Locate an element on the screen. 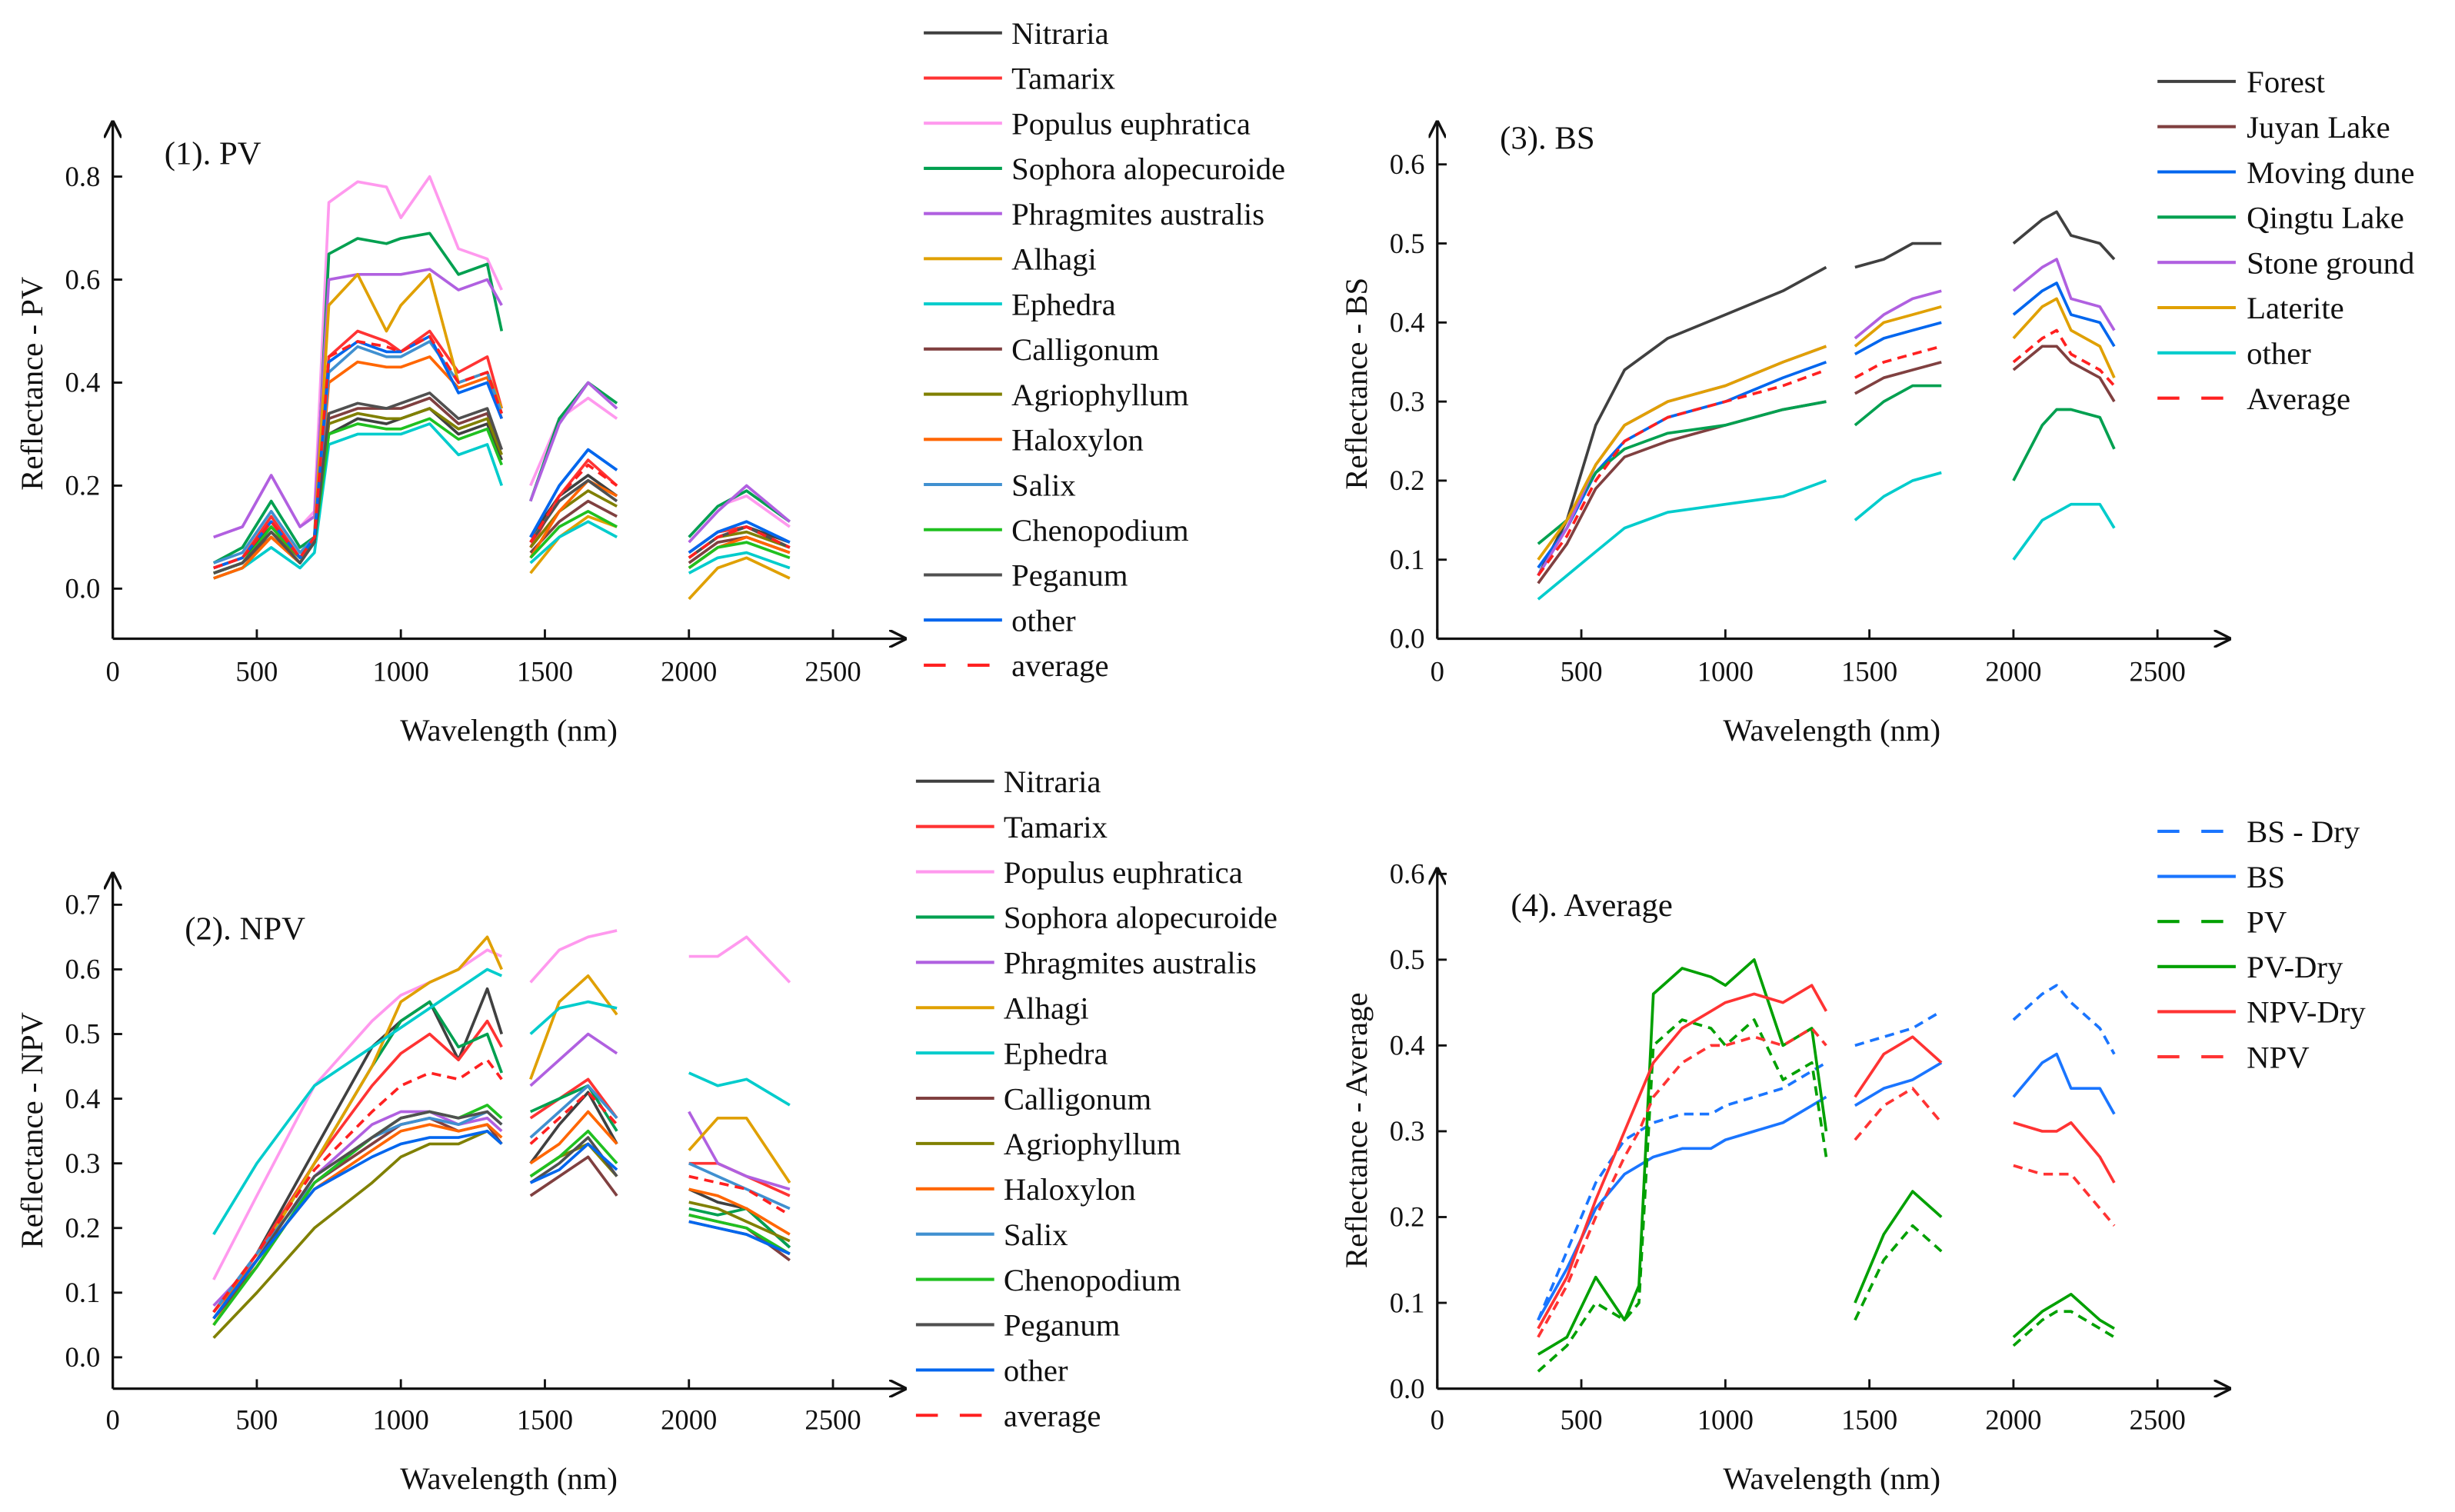 The width and height of the screenshot is (2455, 1512). panel-title: (4). Average is located at coordinates (1591, 906).